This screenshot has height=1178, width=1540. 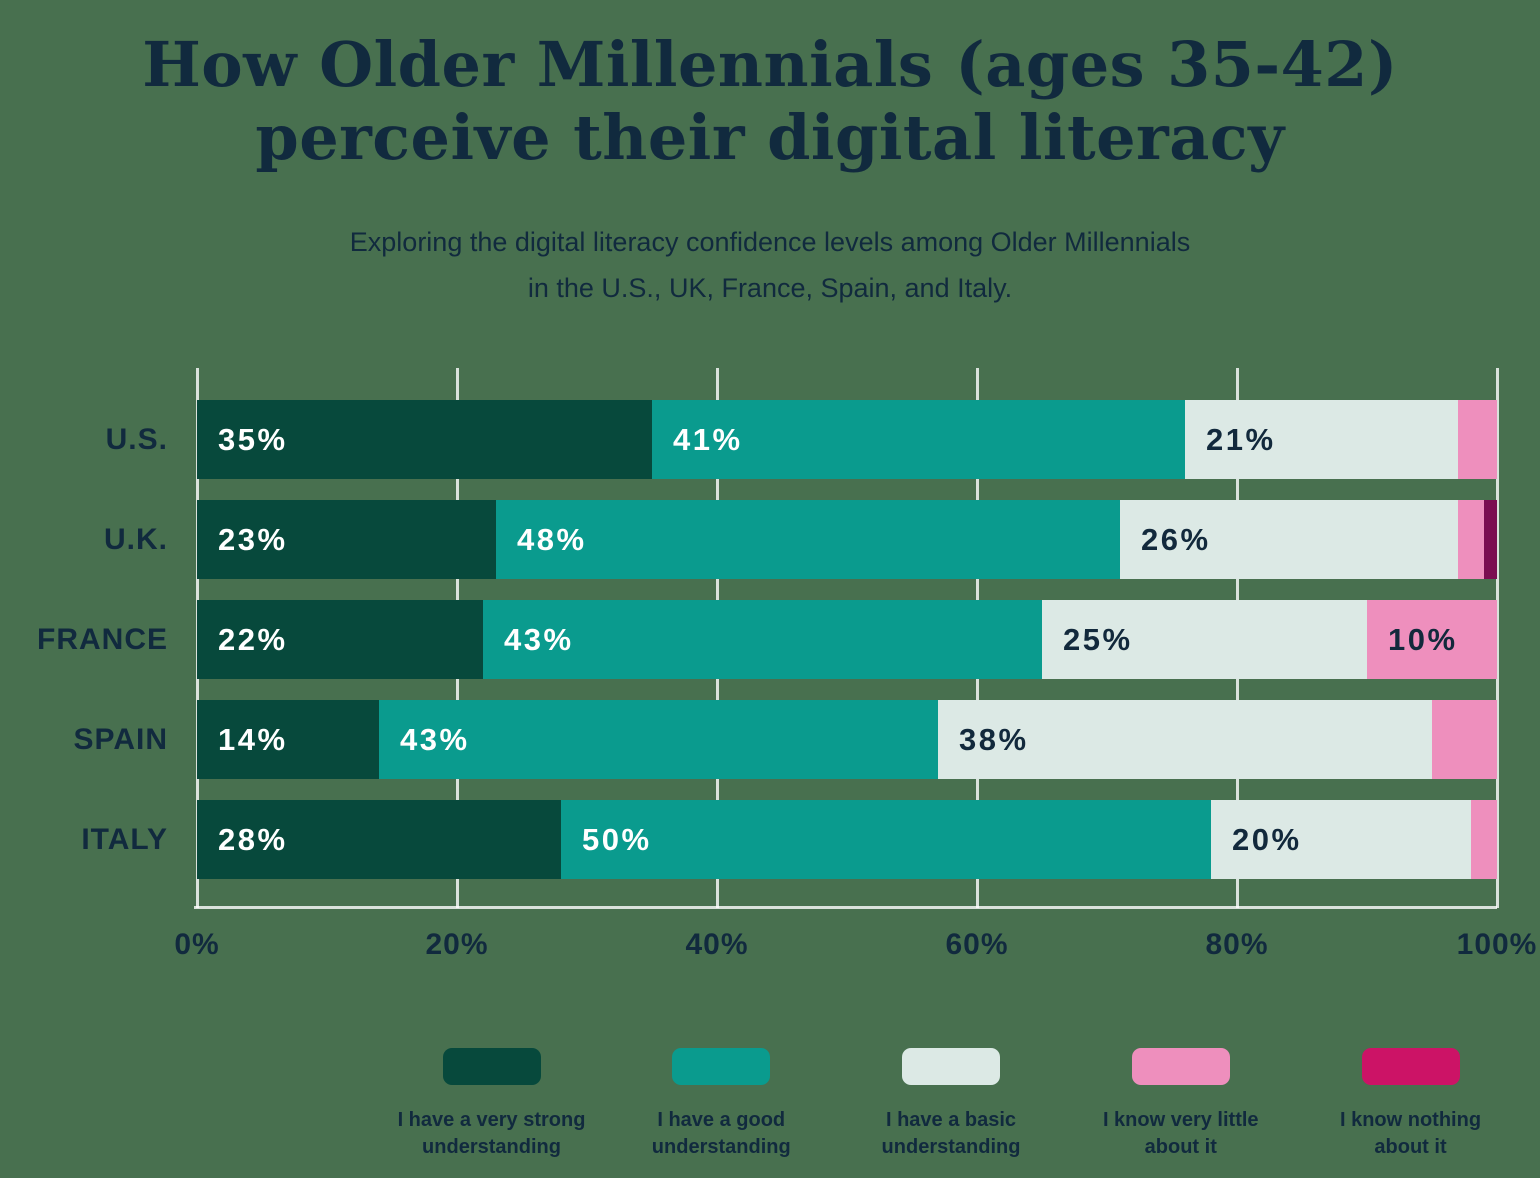 I want to click on bar-segment-good-understanding: 48%, so click(x=808, y=539).